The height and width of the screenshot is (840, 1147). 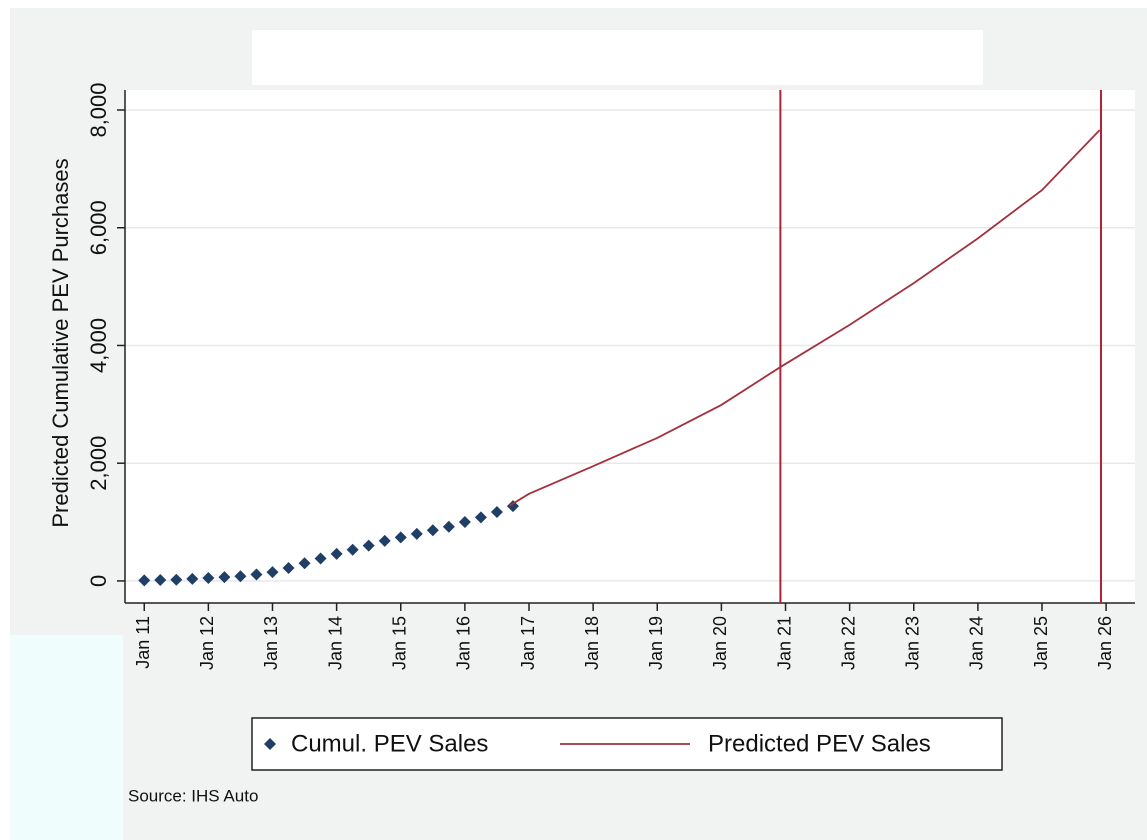 What do you see at coordinates (98, 463) in the screenshot?
I see `y-tick-label: 2,000` at bounding box center [98, 463].